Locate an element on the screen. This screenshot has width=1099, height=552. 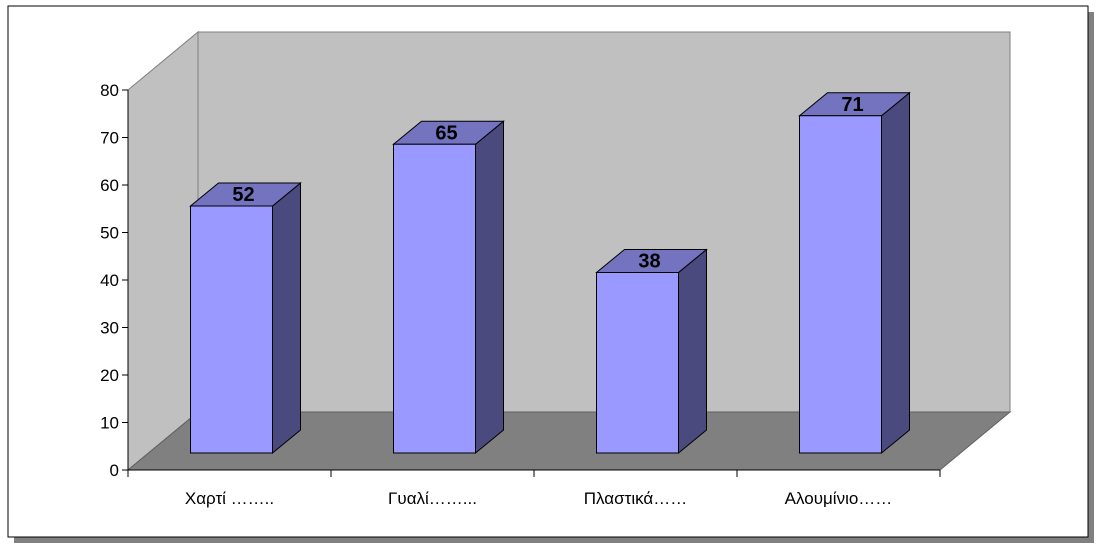
bar-2: 65 is located at coordinates (448, 287).